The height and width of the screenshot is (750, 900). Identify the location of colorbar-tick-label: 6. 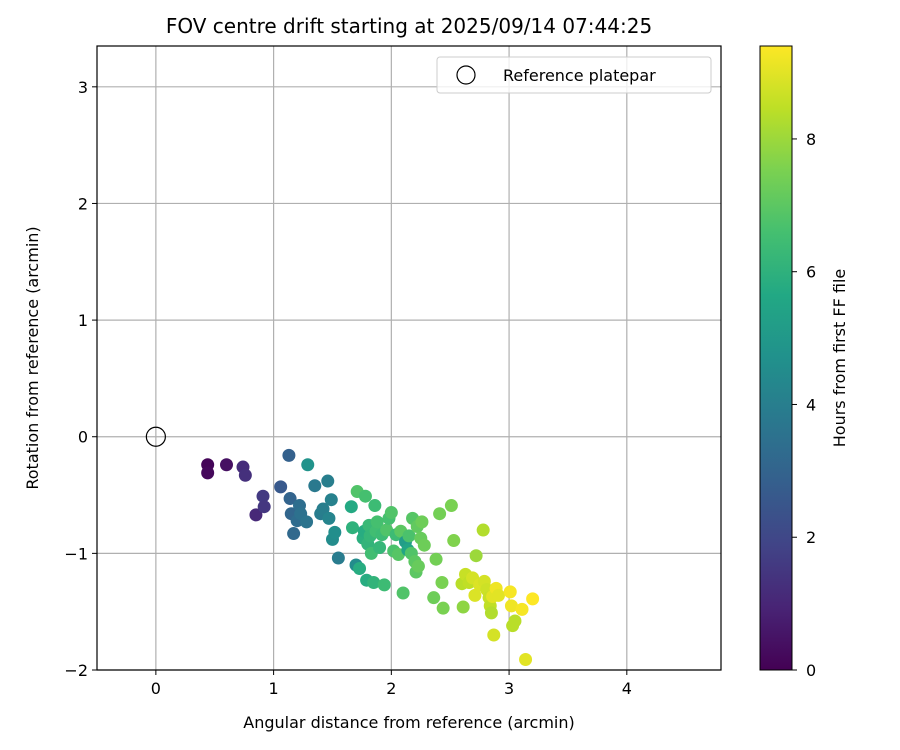
(811, 272).